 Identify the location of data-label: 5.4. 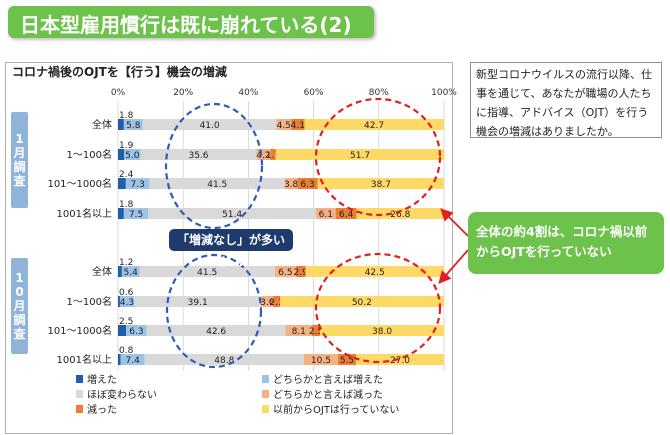
(131, 273).